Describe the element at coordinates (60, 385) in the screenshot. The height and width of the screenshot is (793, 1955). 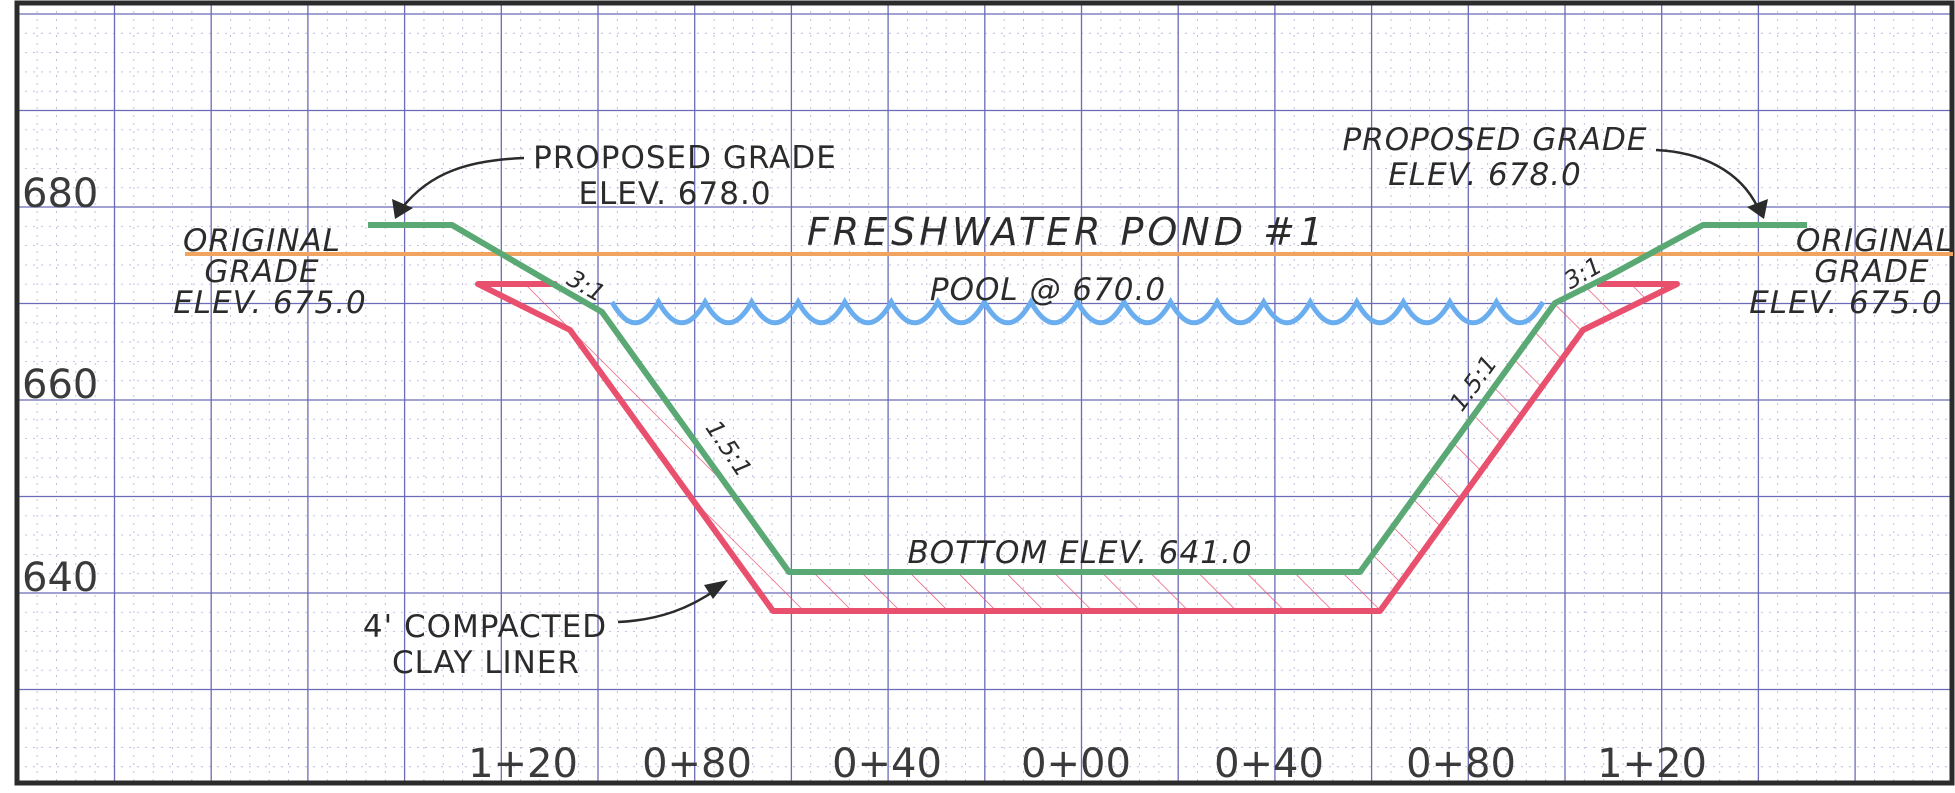
I see `elevation-label-660: 660` at that location.